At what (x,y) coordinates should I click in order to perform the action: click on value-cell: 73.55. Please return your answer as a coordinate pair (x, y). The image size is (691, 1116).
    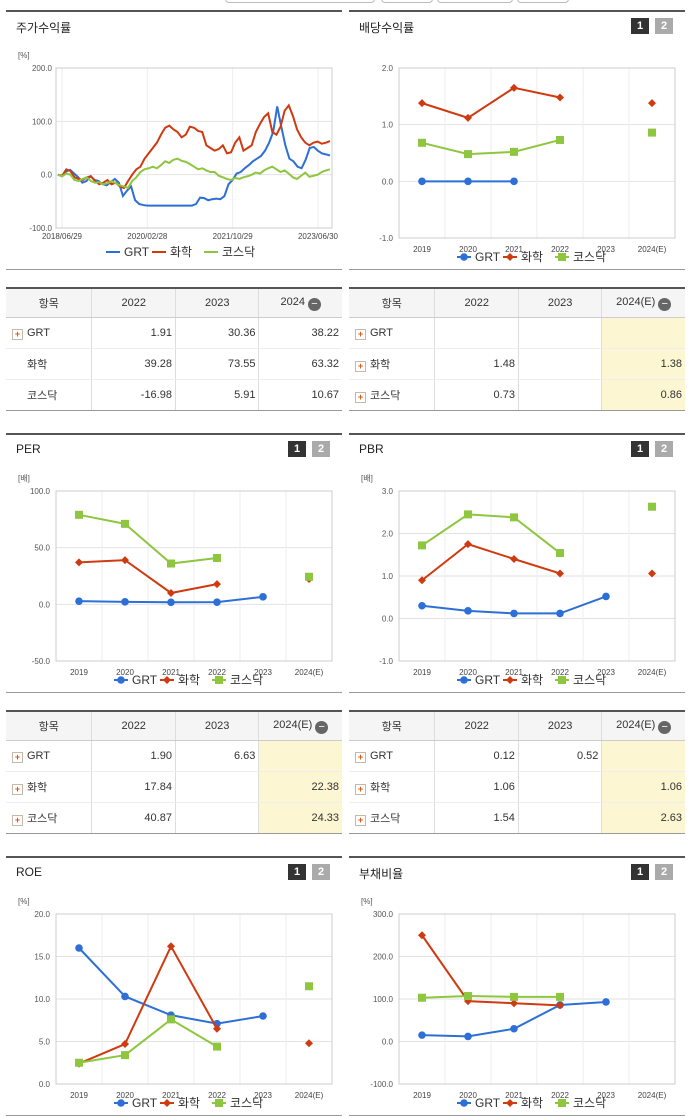
    Looking at the image, I should click on (216, 364).